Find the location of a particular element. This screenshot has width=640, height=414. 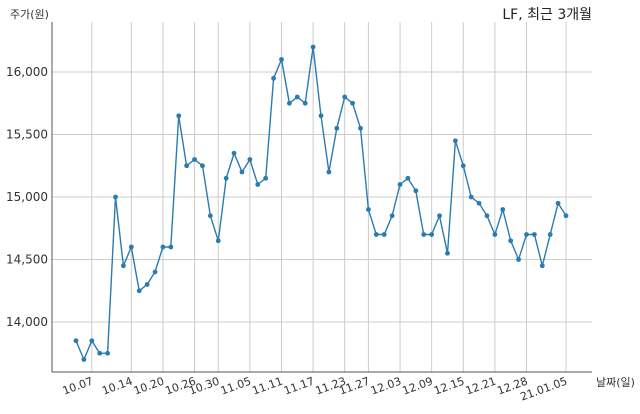

y-axis-label: 주가(원) is located at coordinates (29, 14).